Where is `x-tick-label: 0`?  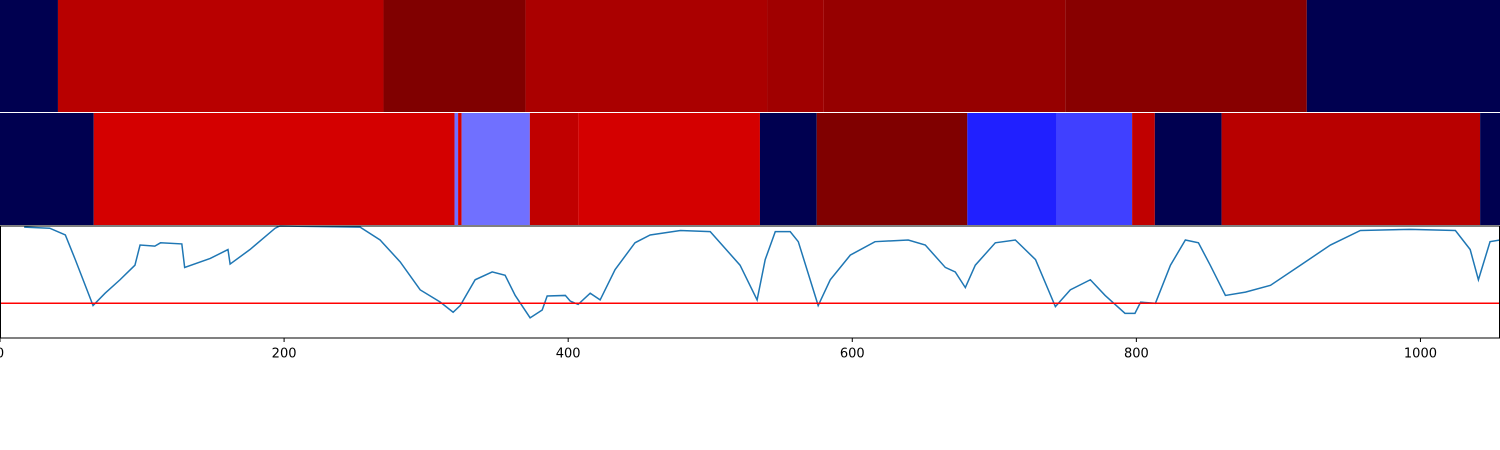
x-tick-label: 0 is located at coordinates (2, 354).